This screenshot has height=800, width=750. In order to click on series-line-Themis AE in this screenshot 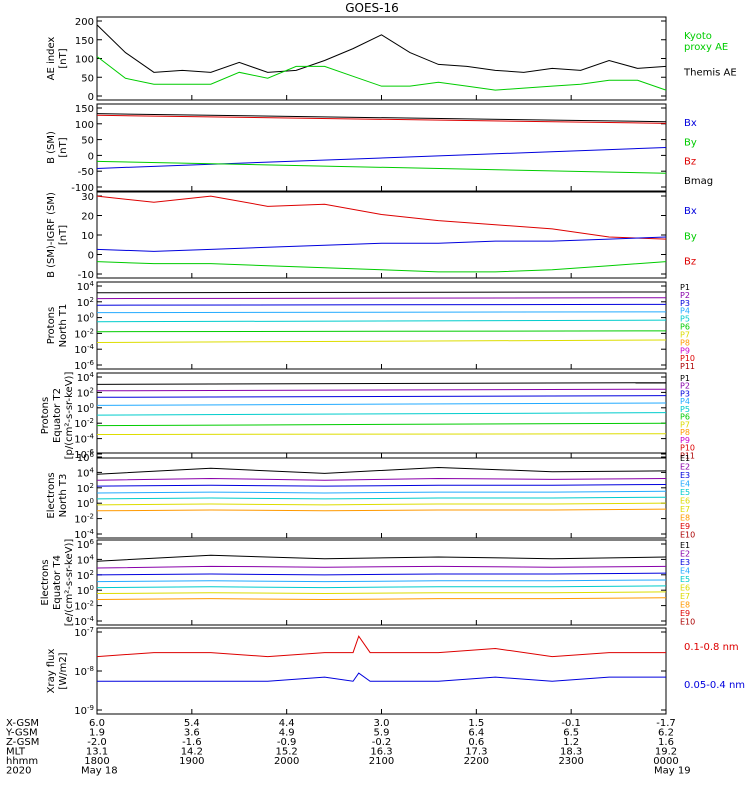, I will do `click(381, 48)`.